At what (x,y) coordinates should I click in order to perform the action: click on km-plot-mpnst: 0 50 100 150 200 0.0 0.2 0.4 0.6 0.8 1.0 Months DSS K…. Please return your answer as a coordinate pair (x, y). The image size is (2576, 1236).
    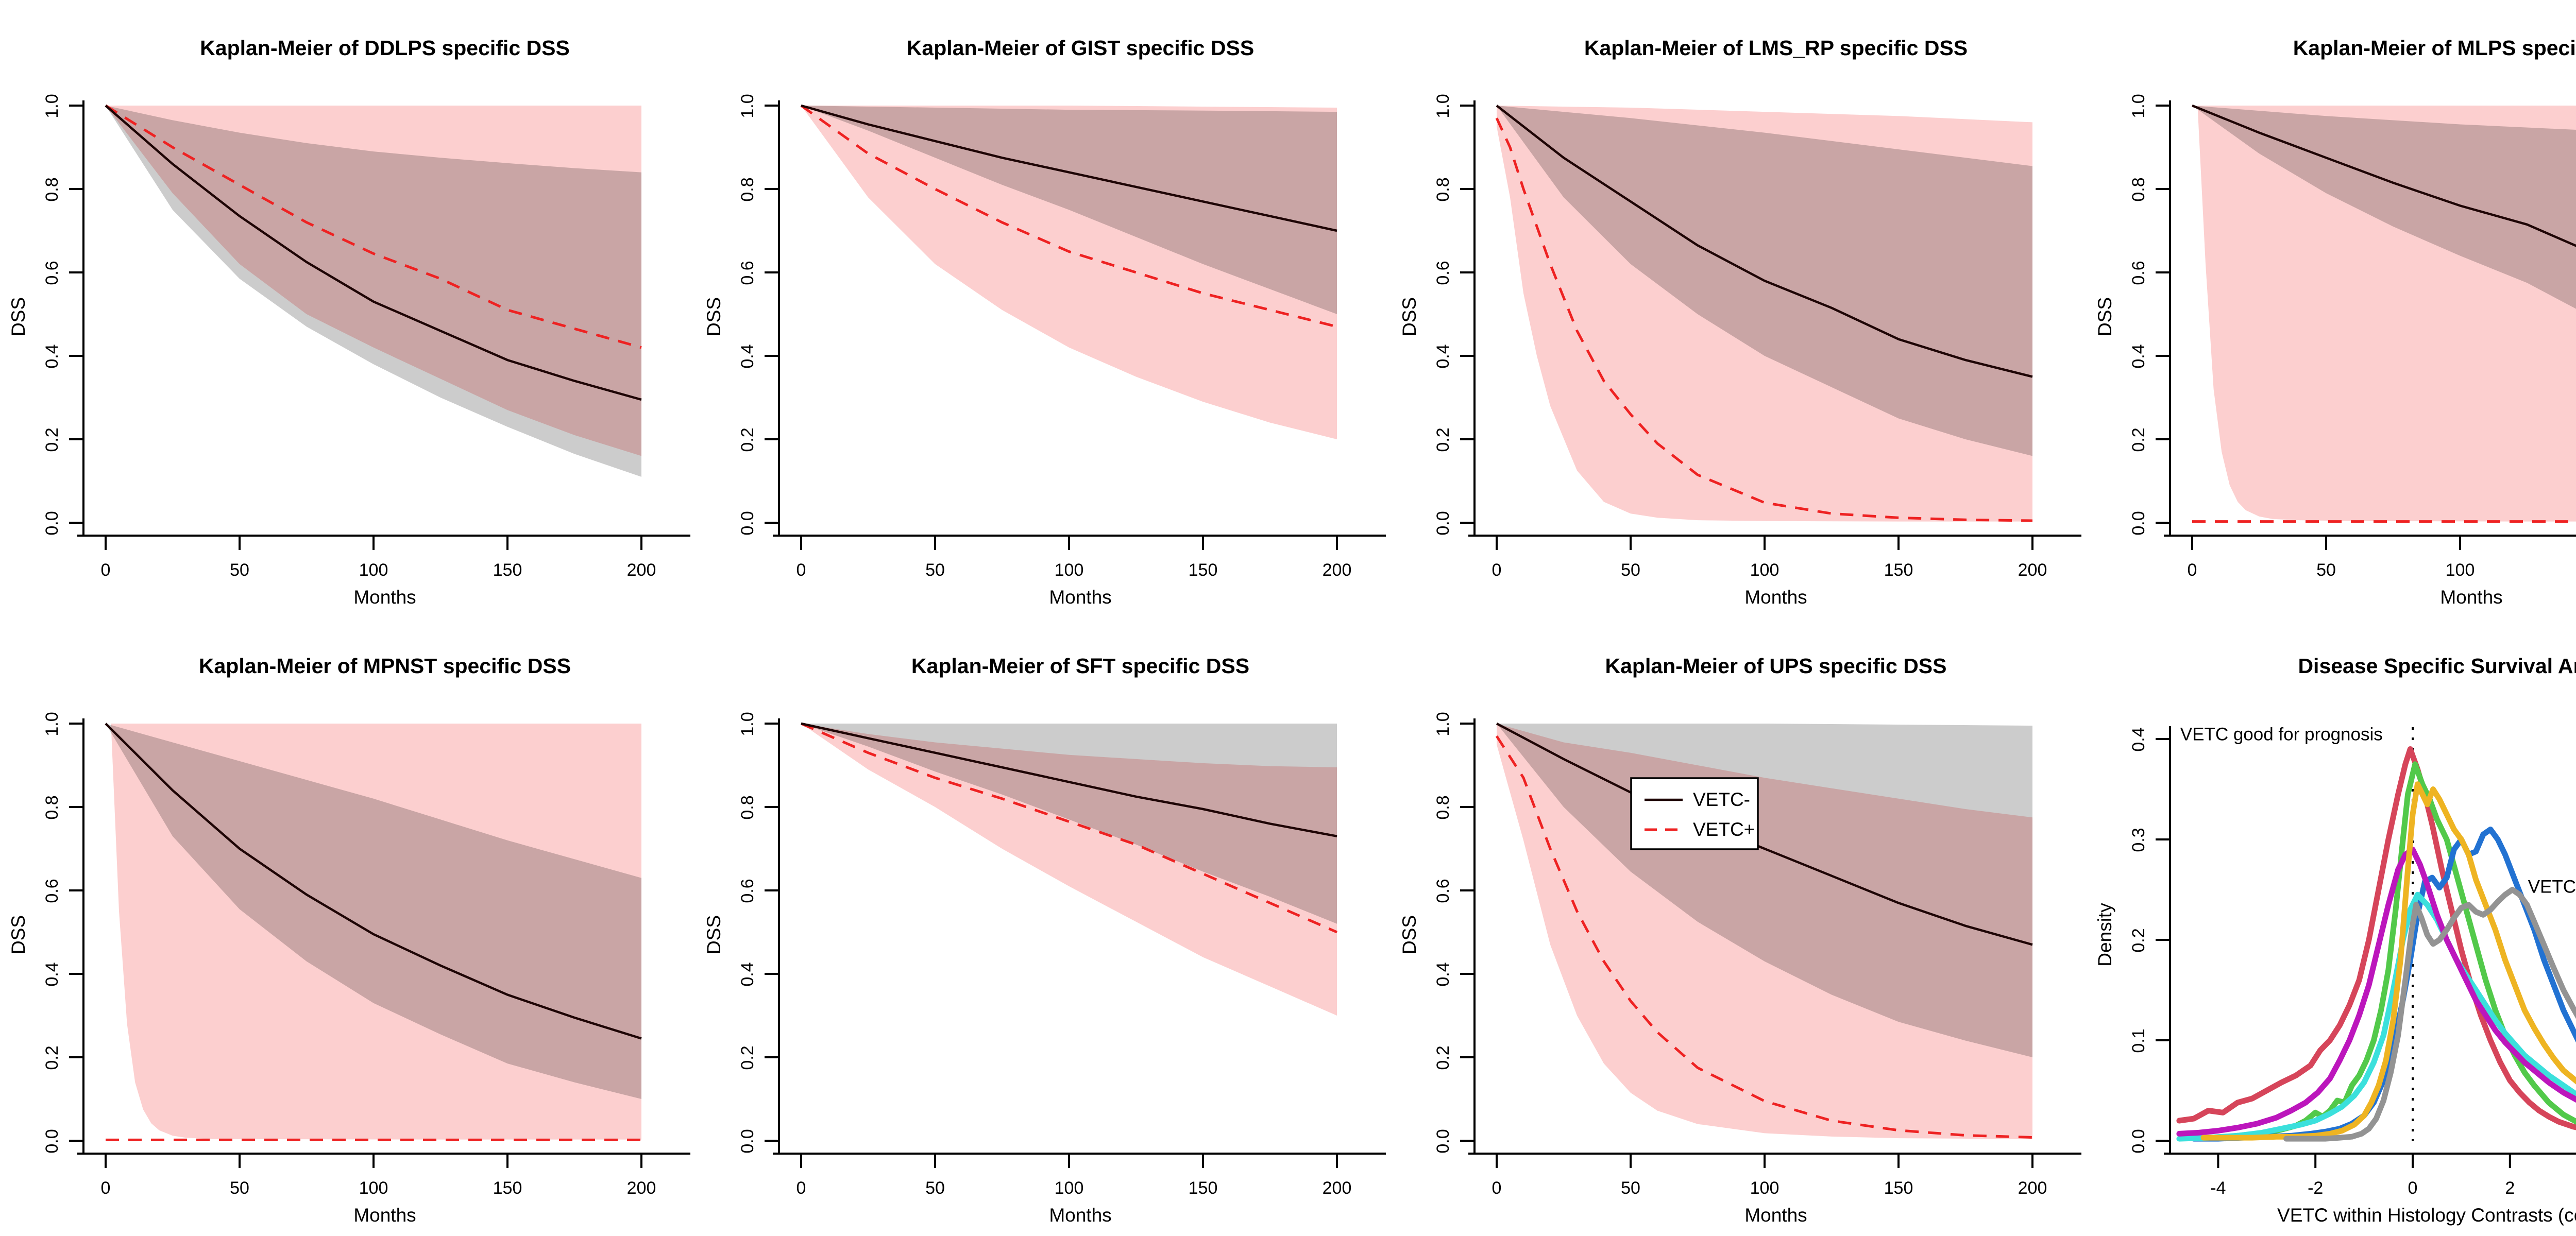
    Looking at the image, I should click on (349, 940).